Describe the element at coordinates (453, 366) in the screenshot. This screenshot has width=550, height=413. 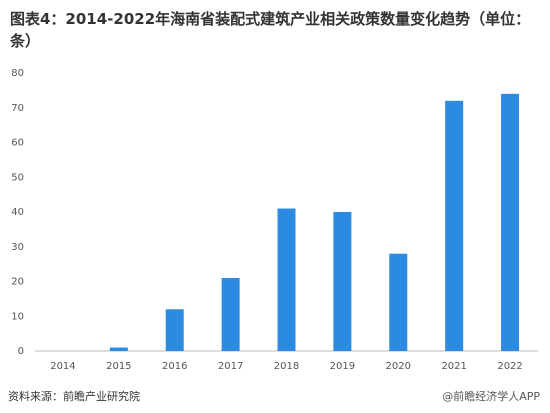
I see `x-tick-label: 2021` at that location.